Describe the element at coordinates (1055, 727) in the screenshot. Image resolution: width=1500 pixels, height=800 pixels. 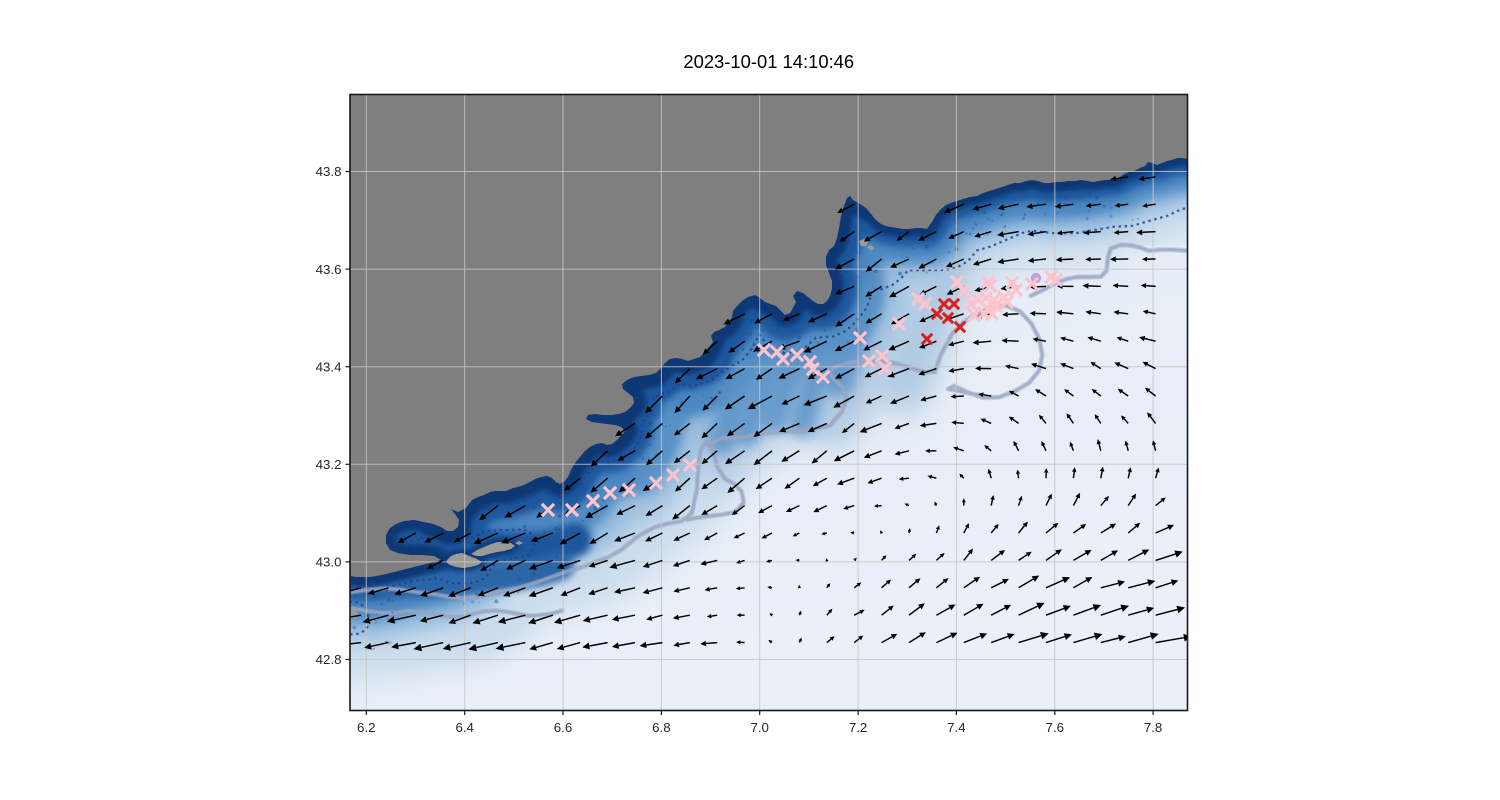
I see `svg-text: 7.6` at that location.